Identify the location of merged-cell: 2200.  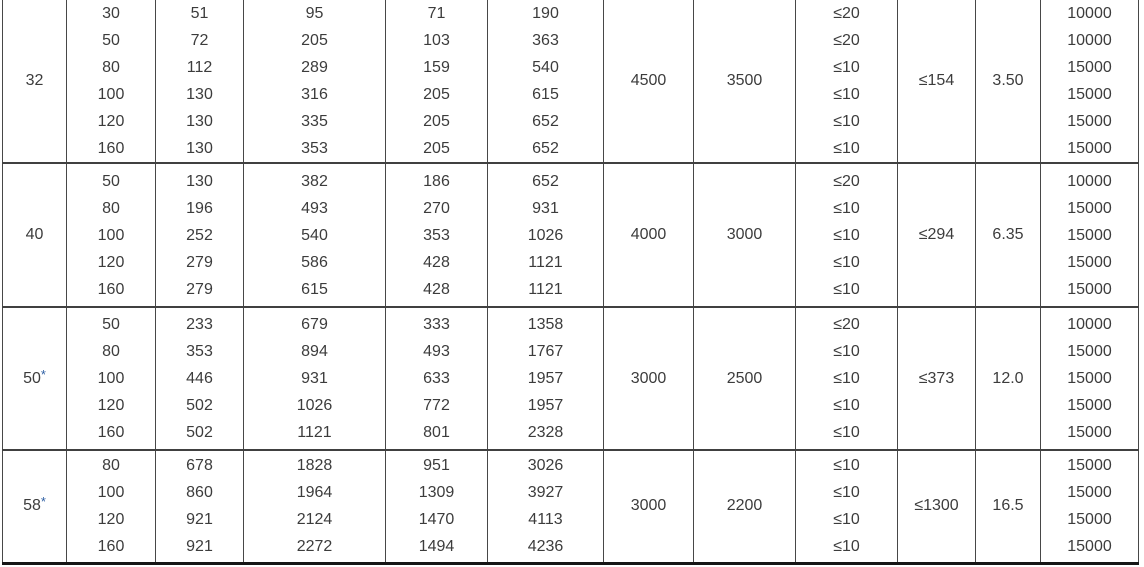
(744, 506).